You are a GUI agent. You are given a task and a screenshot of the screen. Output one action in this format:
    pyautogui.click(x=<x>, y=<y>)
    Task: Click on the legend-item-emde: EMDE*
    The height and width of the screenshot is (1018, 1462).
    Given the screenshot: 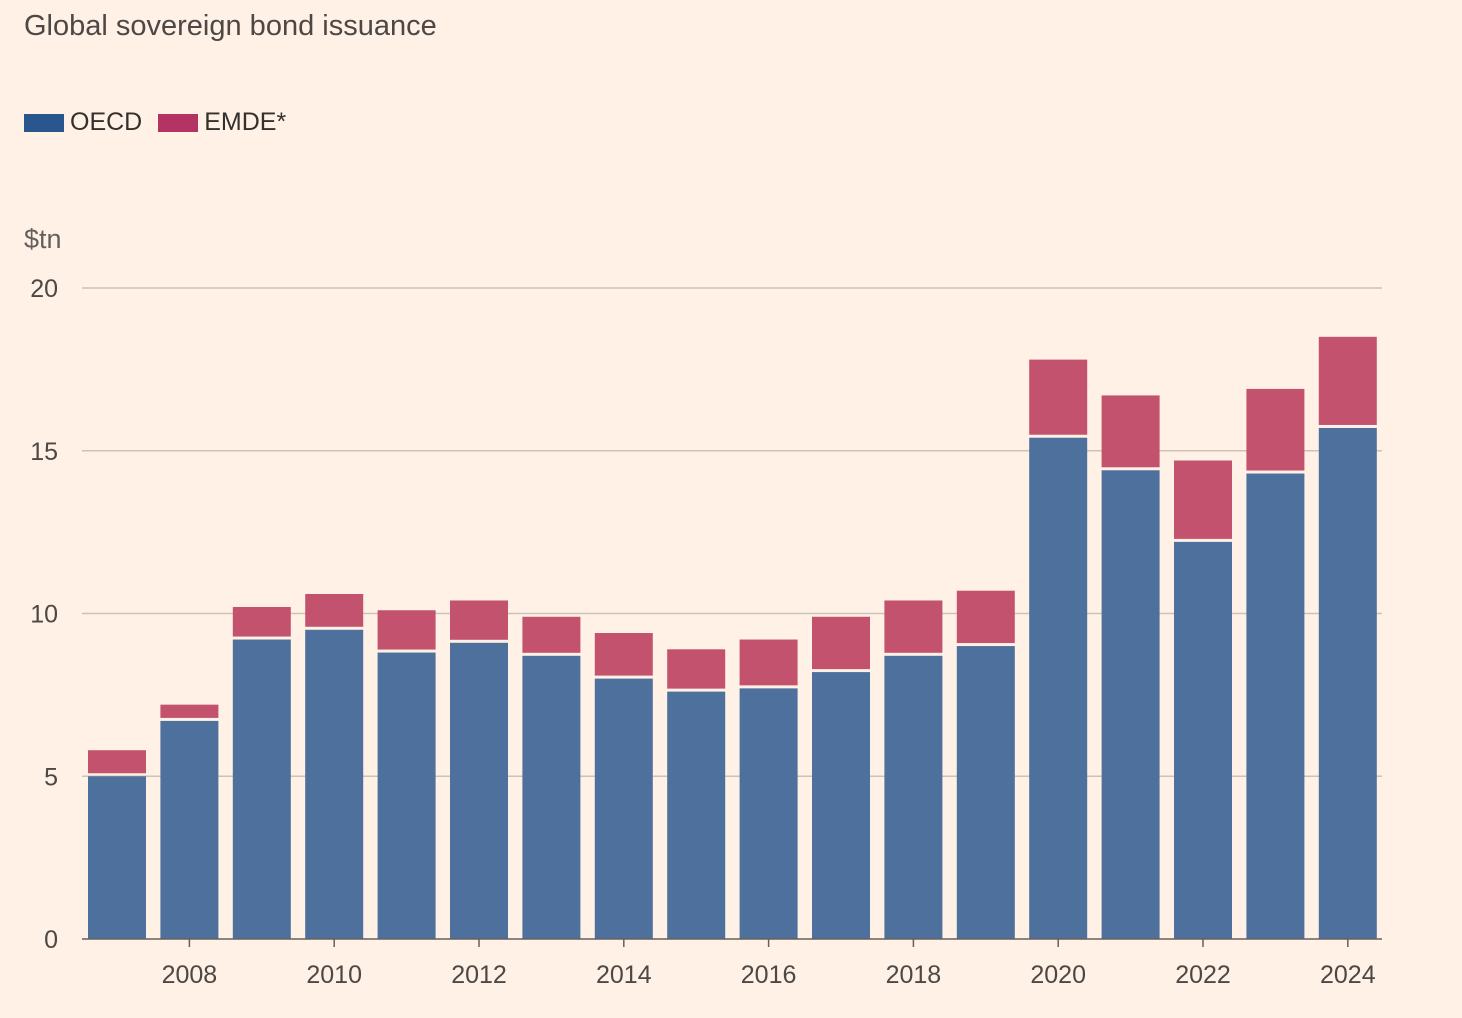 What is the action you would take?
    pyautogui.click(x=222, y=122)
    